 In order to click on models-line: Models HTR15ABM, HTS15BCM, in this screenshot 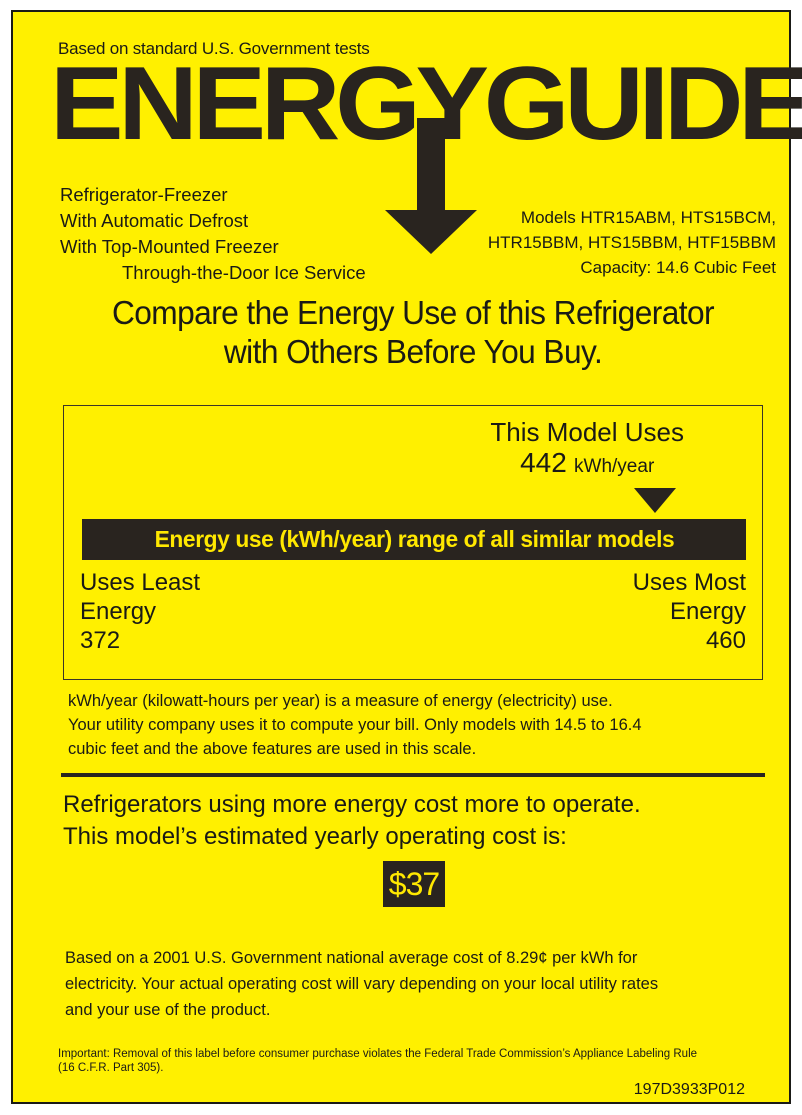, I will do `click(648, 217)`.